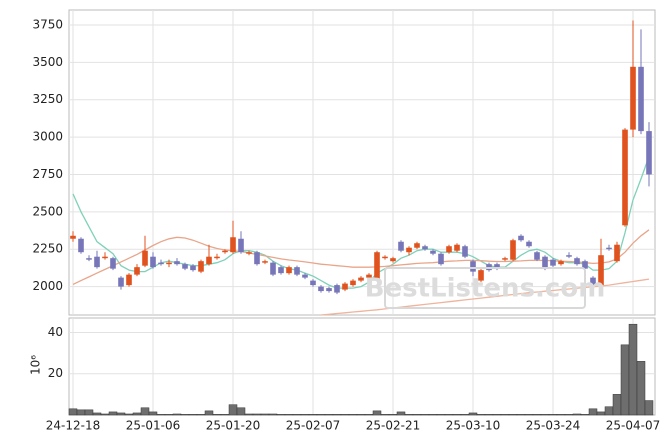 This screenshot has height=444, width=671. I want to click on y-tick-label: 2750, so click(47, 174).